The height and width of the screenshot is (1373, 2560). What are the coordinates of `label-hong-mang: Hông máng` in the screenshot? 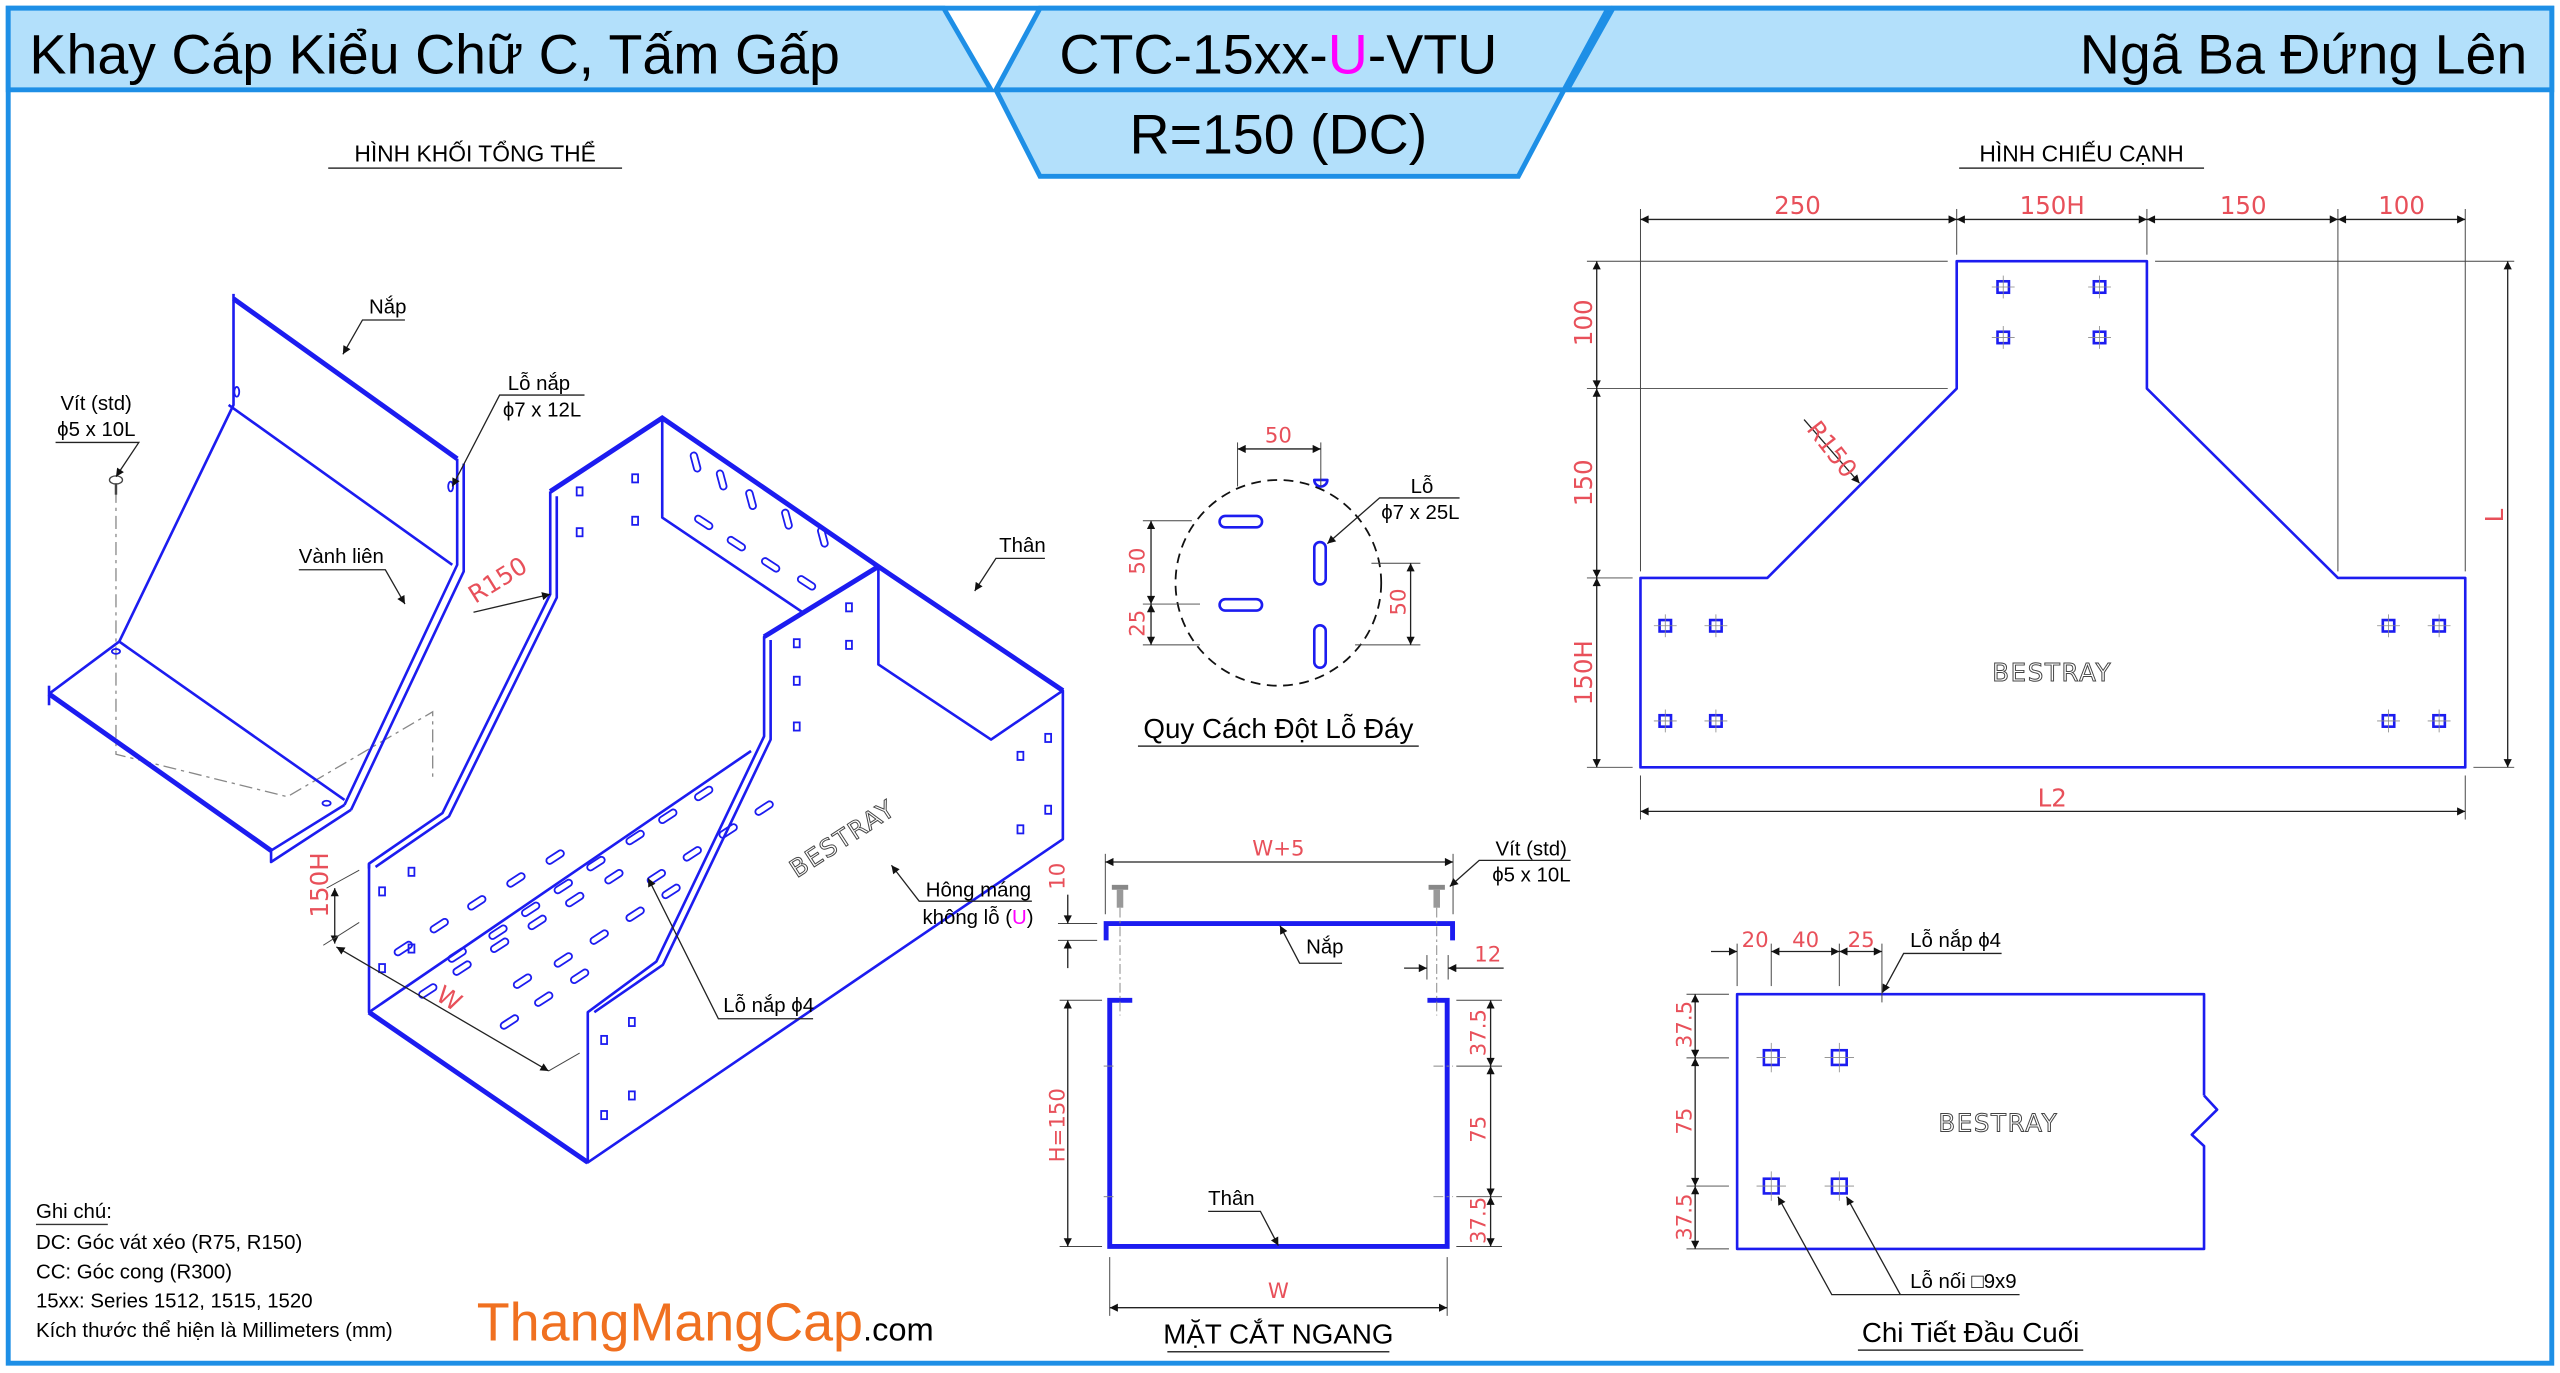 It's located at (978, 890).